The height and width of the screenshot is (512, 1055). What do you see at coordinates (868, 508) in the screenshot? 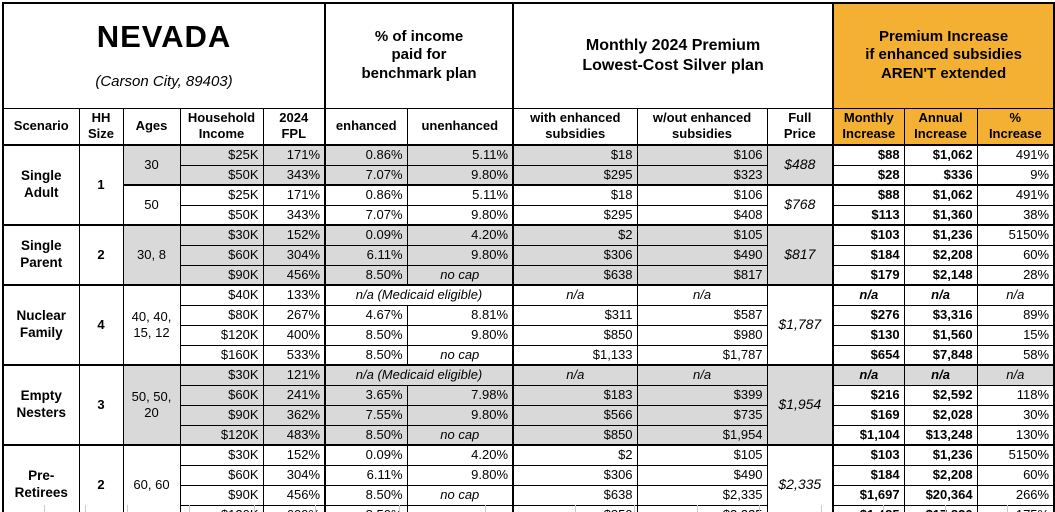
I see `monthly-increase-cell: $1,485` at bounding box center [868, 508].